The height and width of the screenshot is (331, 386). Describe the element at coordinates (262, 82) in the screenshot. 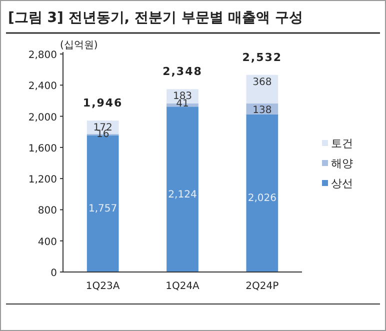

I see `data-label: 368` at that location.